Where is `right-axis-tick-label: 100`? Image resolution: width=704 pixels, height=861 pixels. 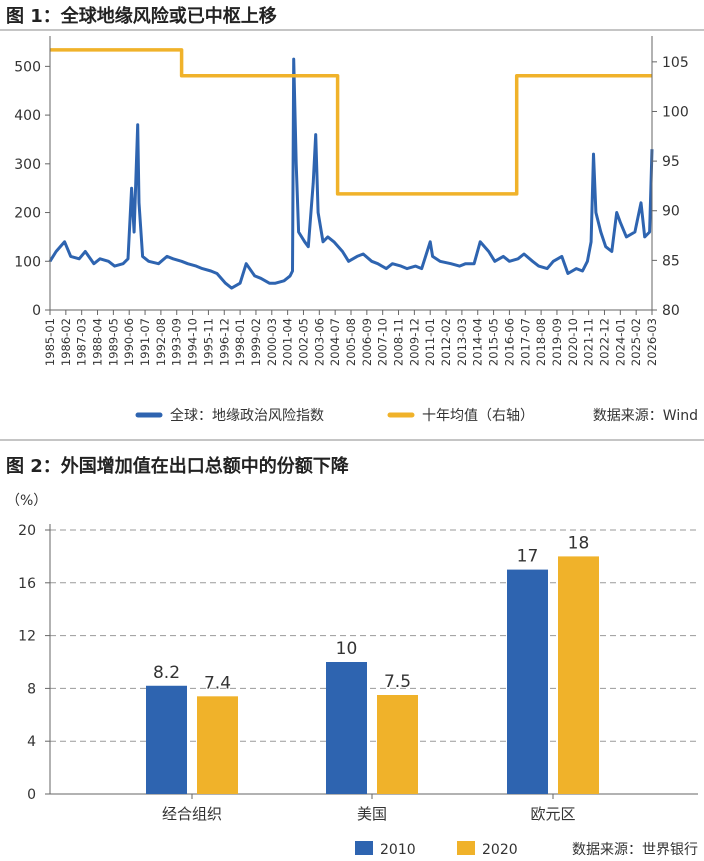 right-axis-tick-label: 100 is located at coordinates (675, 112).